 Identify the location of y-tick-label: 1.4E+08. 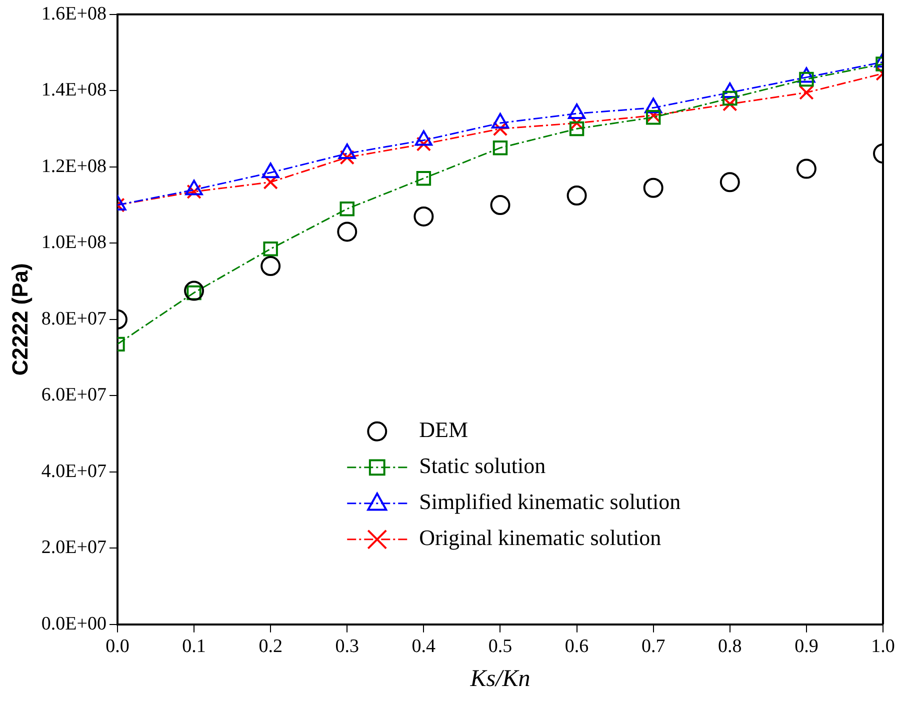
(73, 90).